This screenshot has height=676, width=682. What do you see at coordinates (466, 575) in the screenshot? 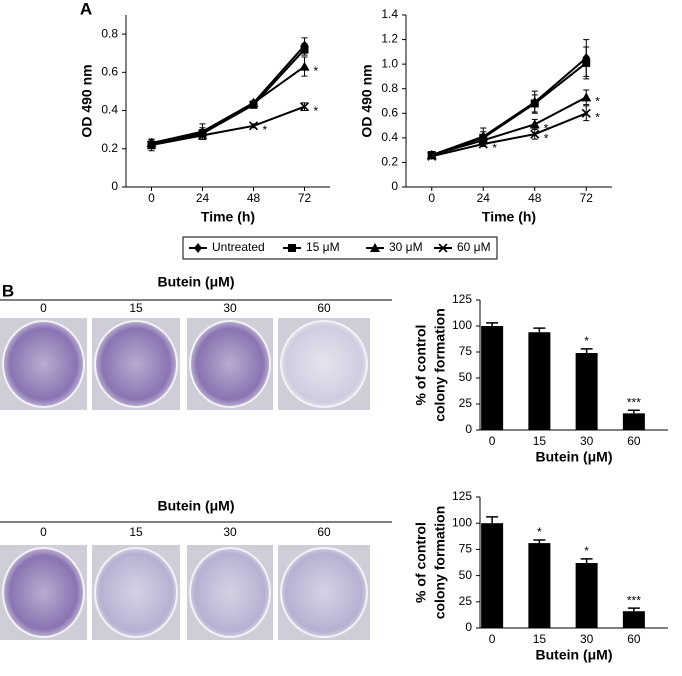
I see `y-tick-label: 50` at bounding box center [466, 575].